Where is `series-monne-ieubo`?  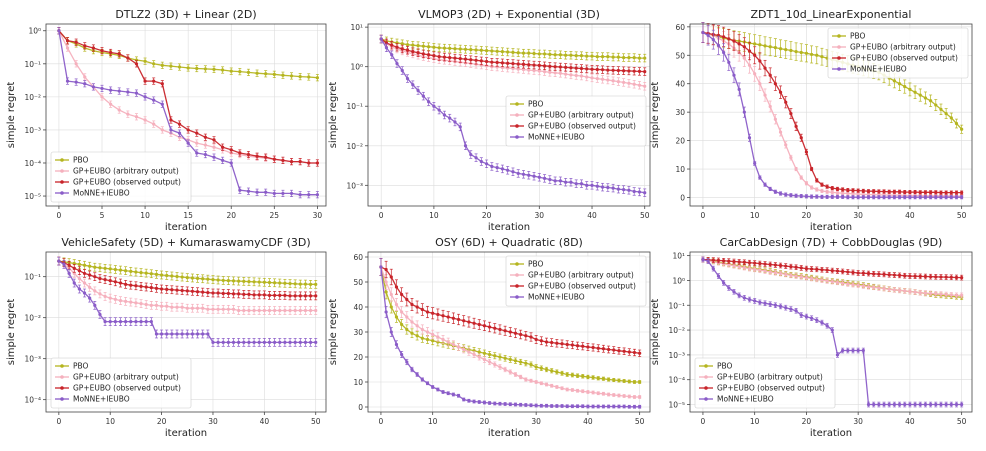
series-monne-ieubo is located at coordinates (832, 111).